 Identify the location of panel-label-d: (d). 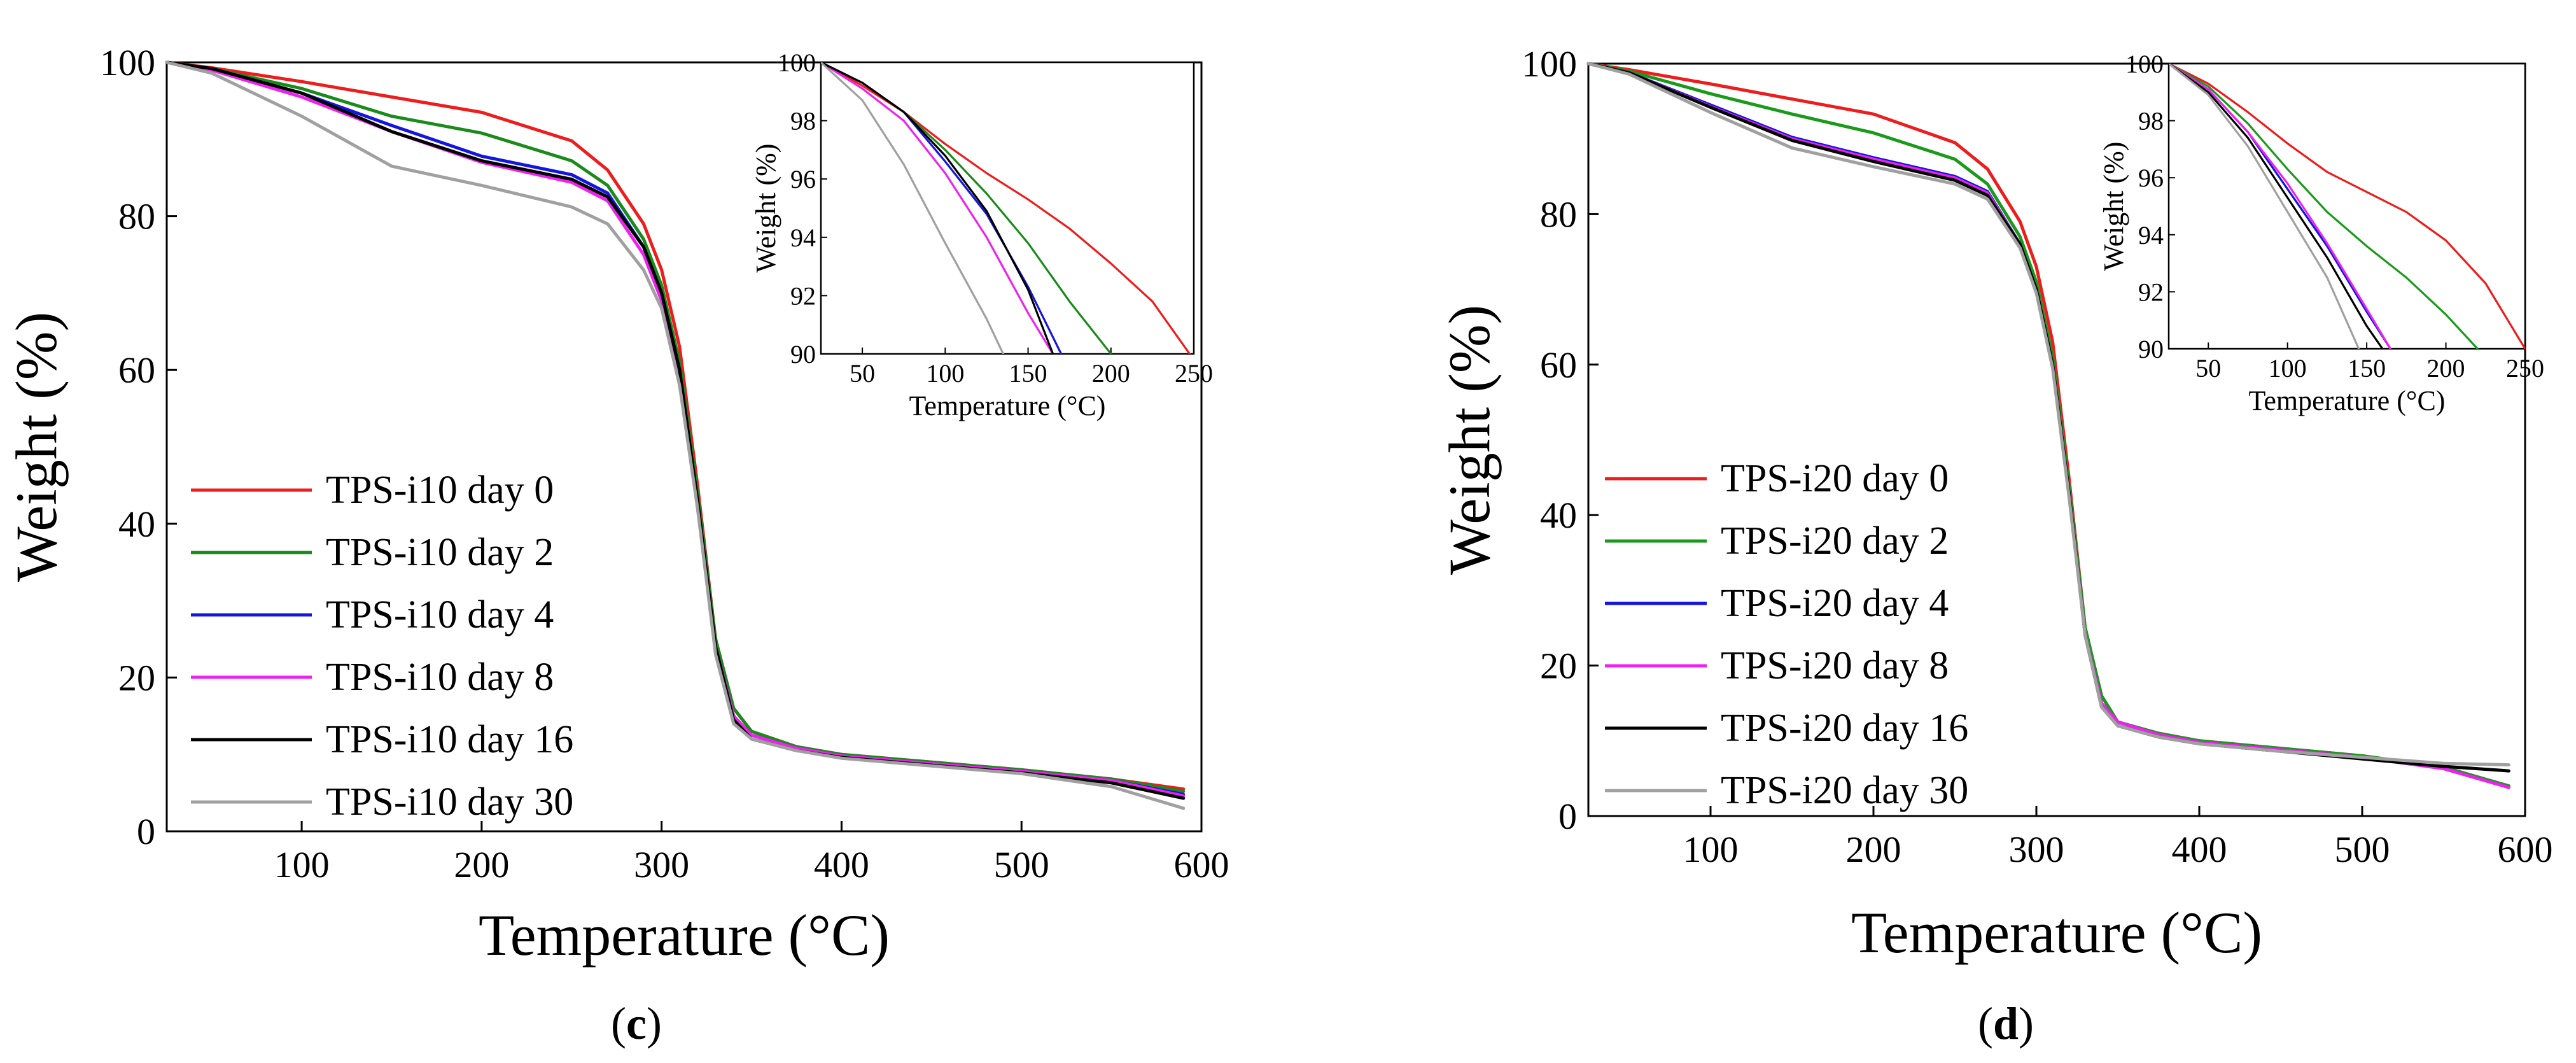
(2006, 1024).